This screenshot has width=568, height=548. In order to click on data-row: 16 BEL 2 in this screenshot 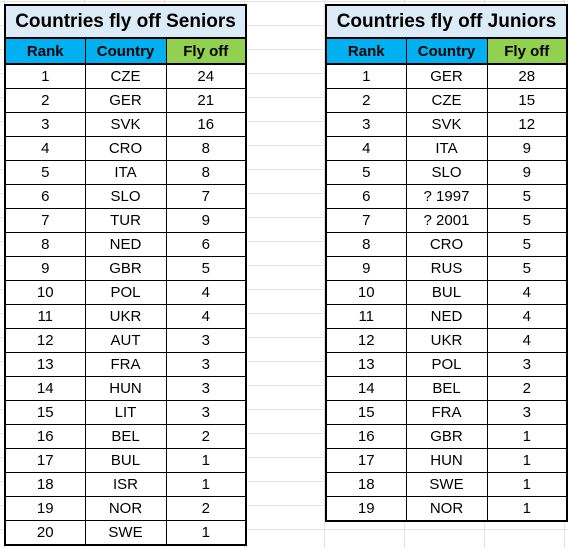, I will do `click(125, 436)`.